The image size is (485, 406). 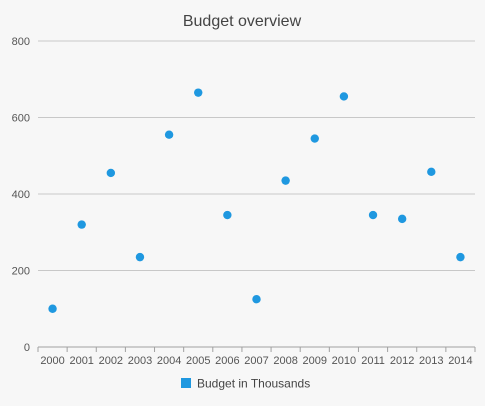 I want to click on y-tick-label: 800, so click(x=21, y=42).